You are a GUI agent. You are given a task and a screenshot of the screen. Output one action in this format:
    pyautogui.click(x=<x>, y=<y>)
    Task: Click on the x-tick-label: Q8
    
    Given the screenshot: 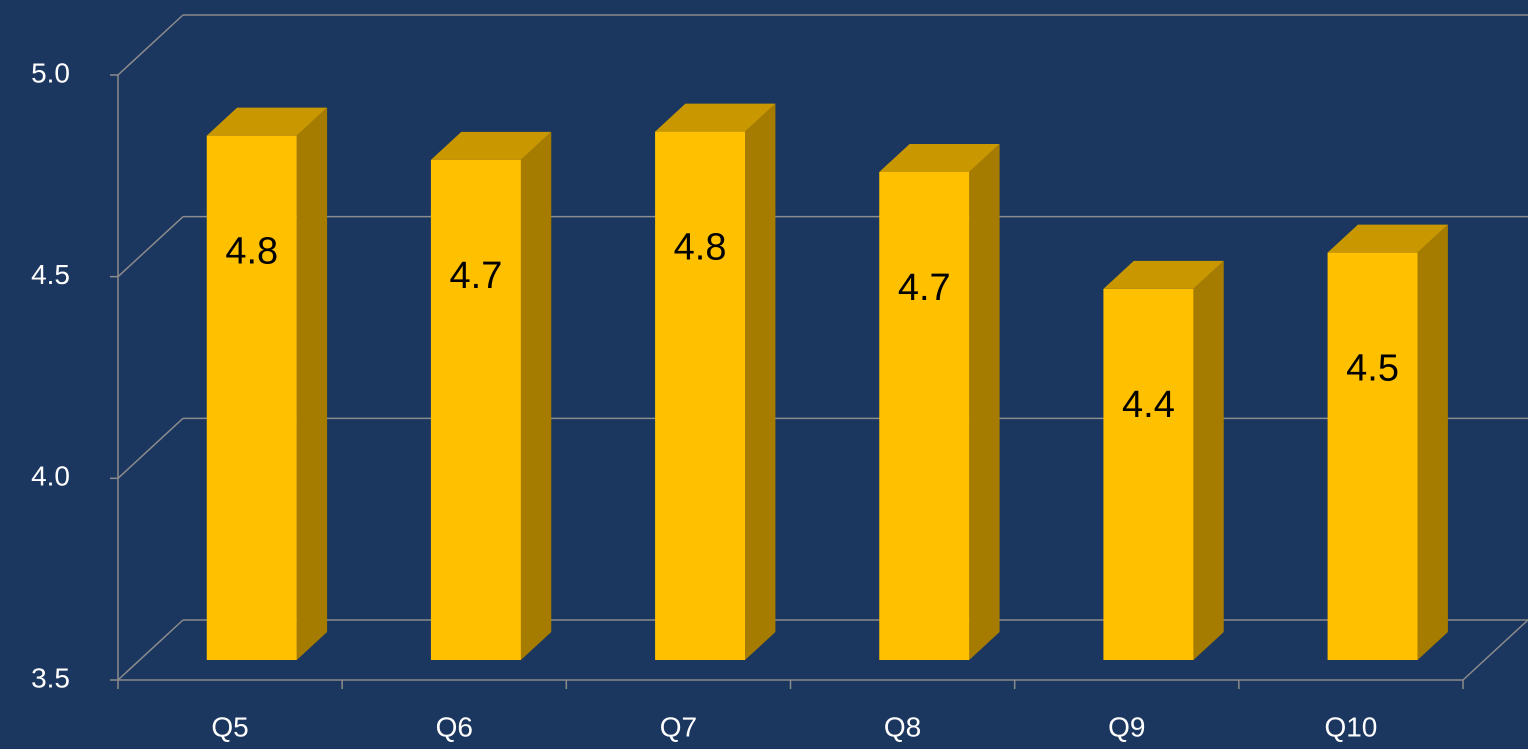 What is the action you would take?
    pyautogui.click(x=902, y=726)
    